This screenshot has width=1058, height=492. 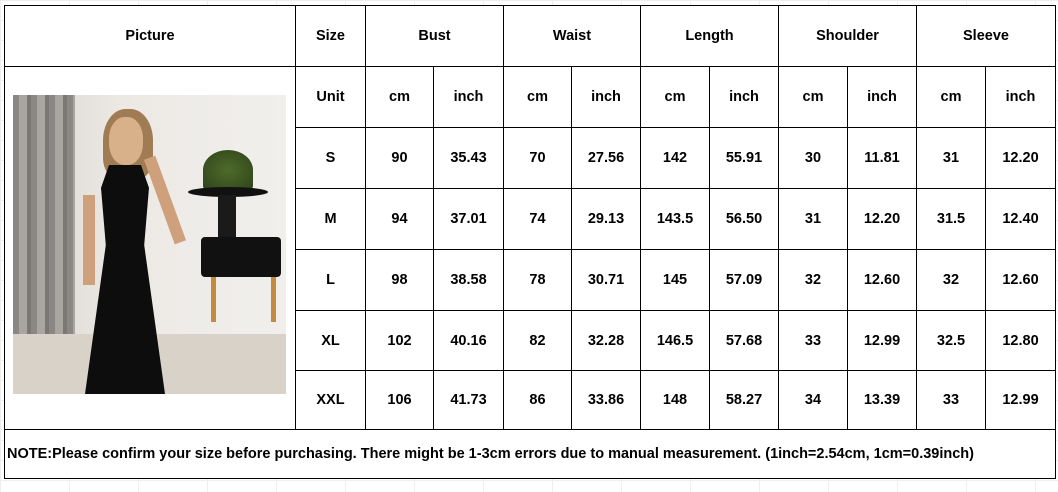 I want to click on measurement-cell: 146.5, so click(x=675, y=340).